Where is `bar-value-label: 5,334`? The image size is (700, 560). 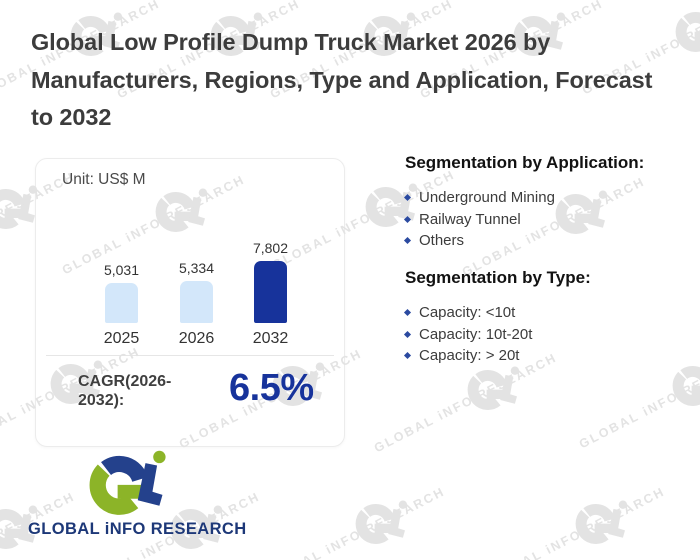
bar-value-label: 5,334 is located at coordinates (196, 268).